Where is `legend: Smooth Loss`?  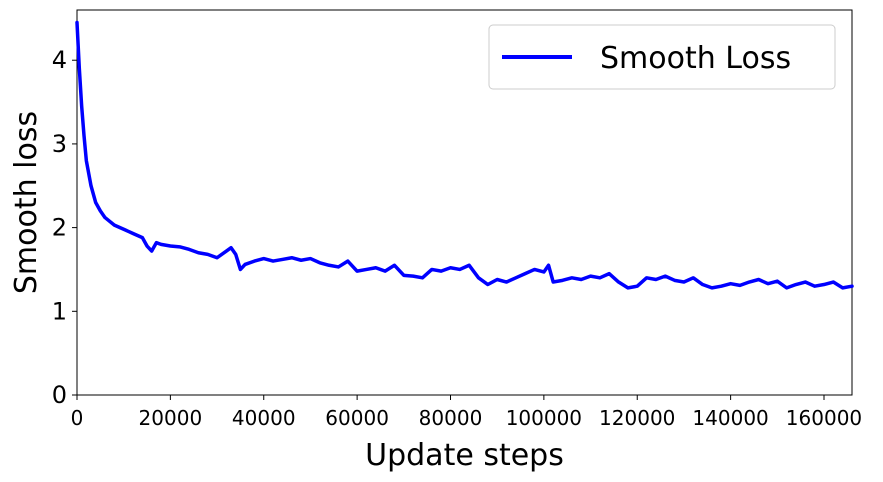 legend: Smooth Loss is located at coordinates (662, 57).